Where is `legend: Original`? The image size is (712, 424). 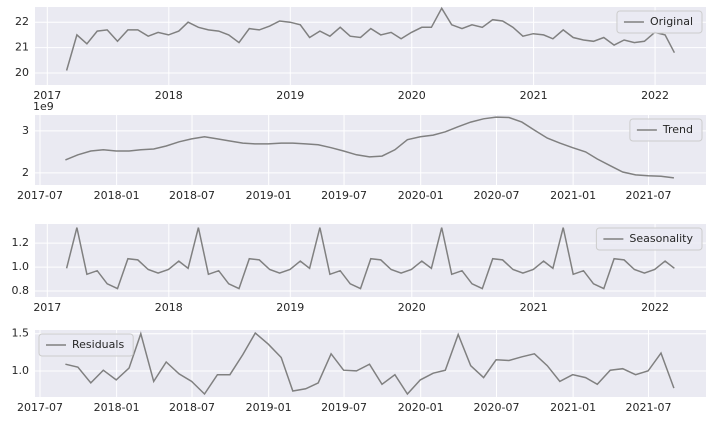
legend: Original is located at coordinates (659, 22).